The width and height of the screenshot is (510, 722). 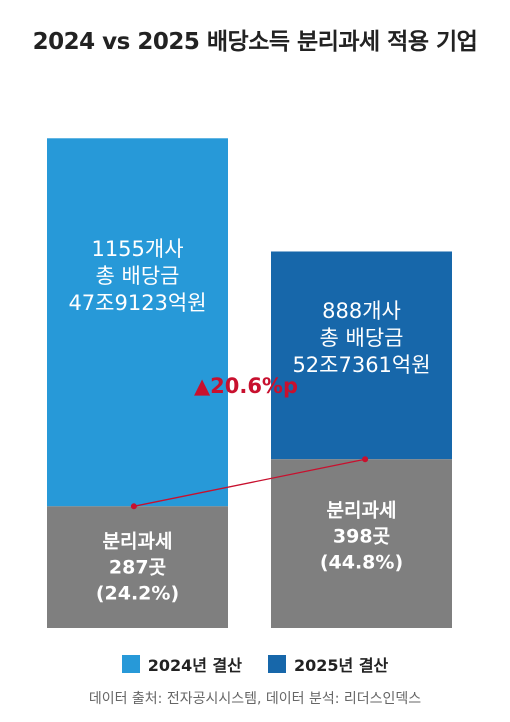 What do you see at coordinates (361, 563) in the screenshot?
I see `bar-label-separated-2: (44.8%)` at bounding box center [361, 563].